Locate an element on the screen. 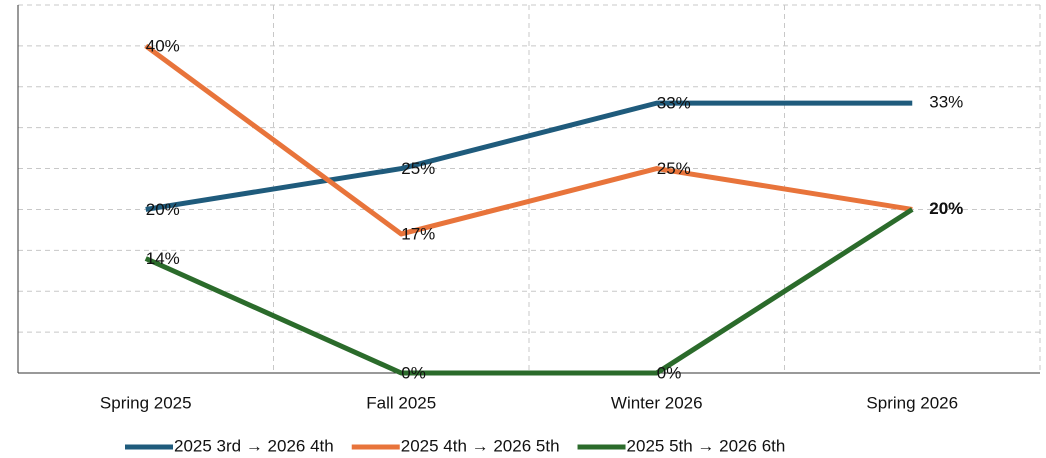 The image size is (1046, 458). legend-label: 2025 4th → 2026 5th is located at coordinates (480, 445).